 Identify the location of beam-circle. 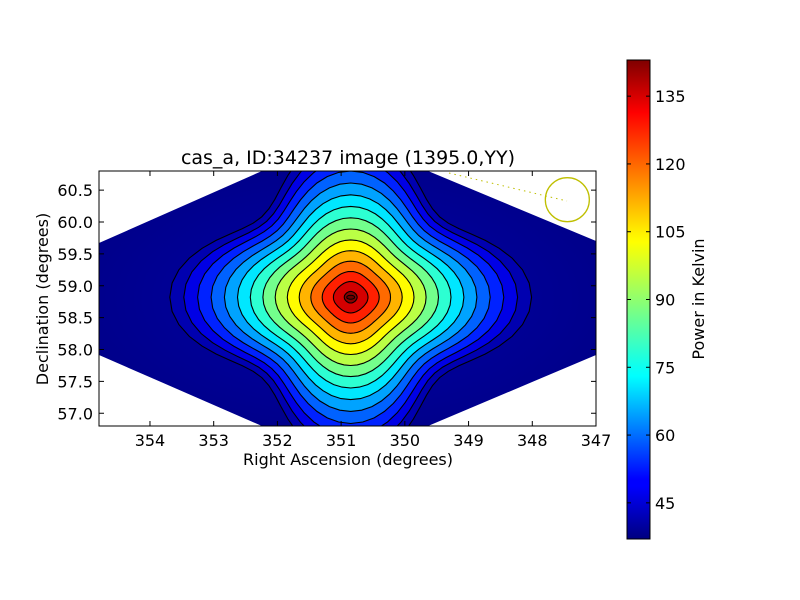
(567, 200).